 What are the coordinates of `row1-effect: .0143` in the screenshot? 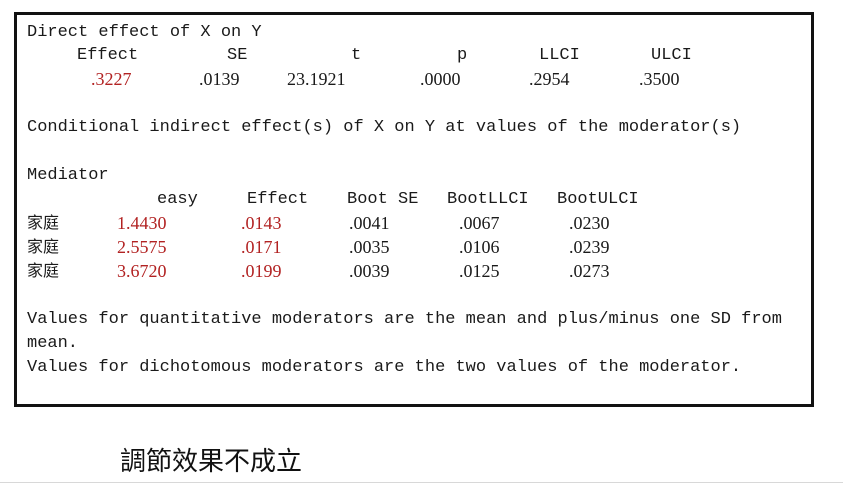 It's located at (261, 223).